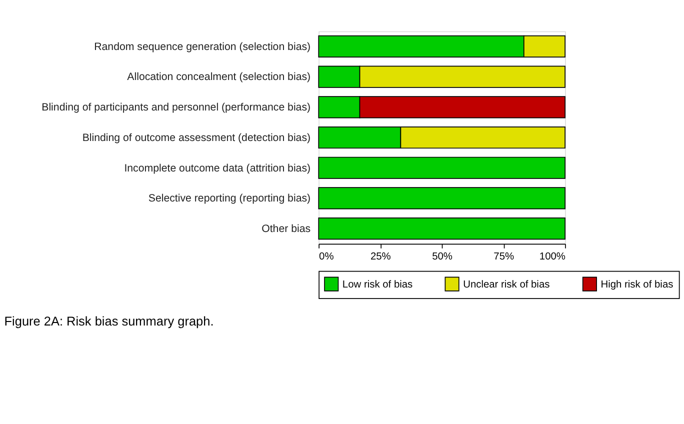  Describe the element at coordinates (176, 108) in the screenshot. I see `y-tick-label: Blinding of participants and personnel (performance bias)` at that location.